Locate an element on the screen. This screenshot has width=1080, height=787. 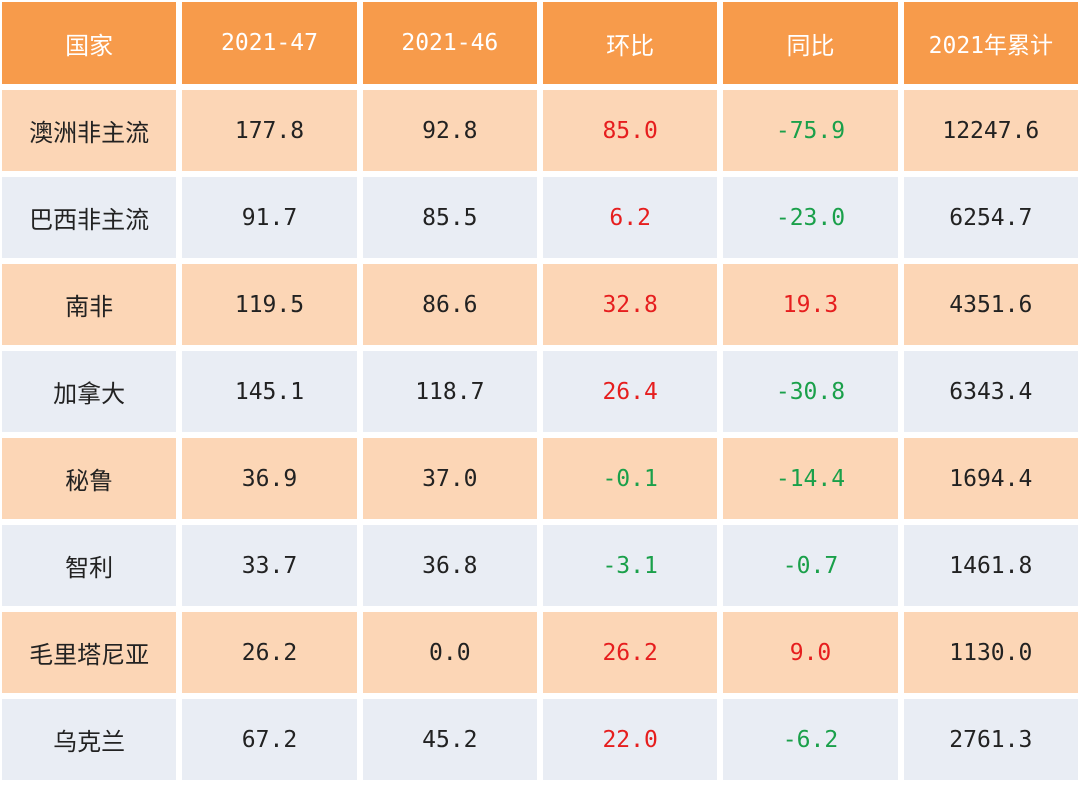
cell-ytd-total: 1694.4 is located at coordinates (990, 478).